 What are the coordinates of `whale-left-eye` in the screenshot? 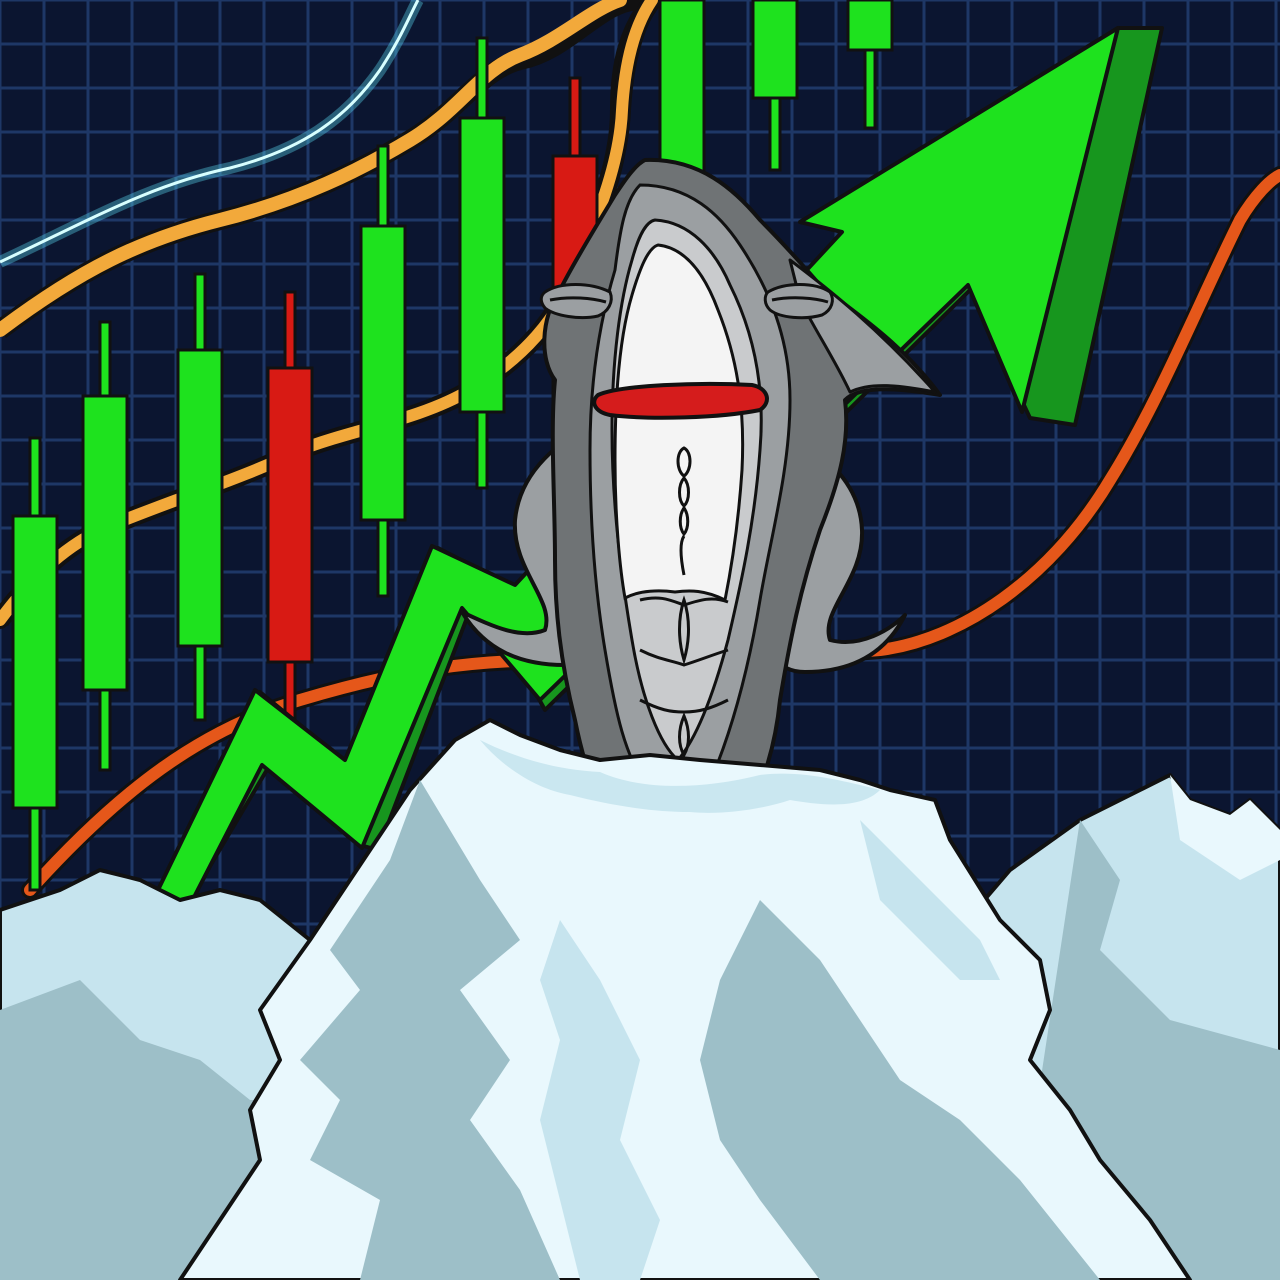 It's located at (576, 301).